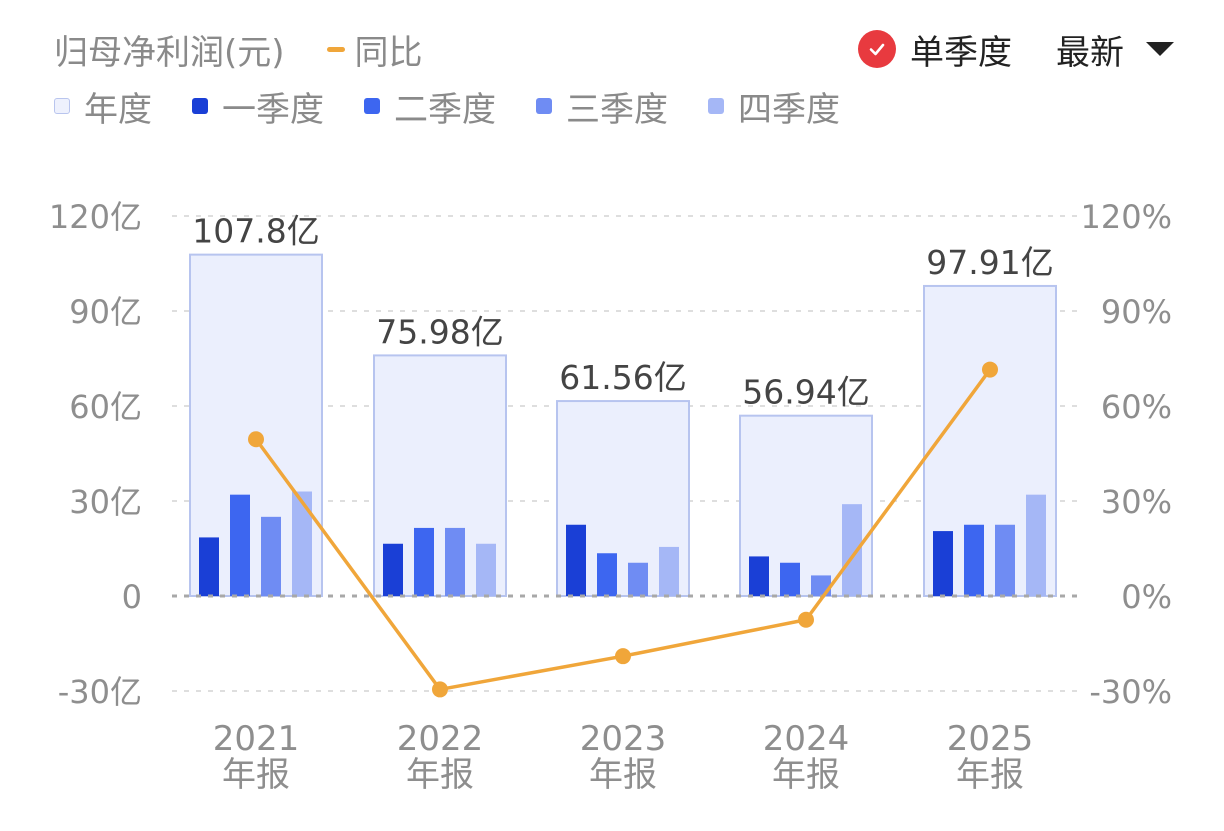 The height and width of the screenshot is (831, 1224). What do you see at coordinates (335, 49) in the screenshot?
I see `yoy-line-swatch` at bounding box center [335, 49].